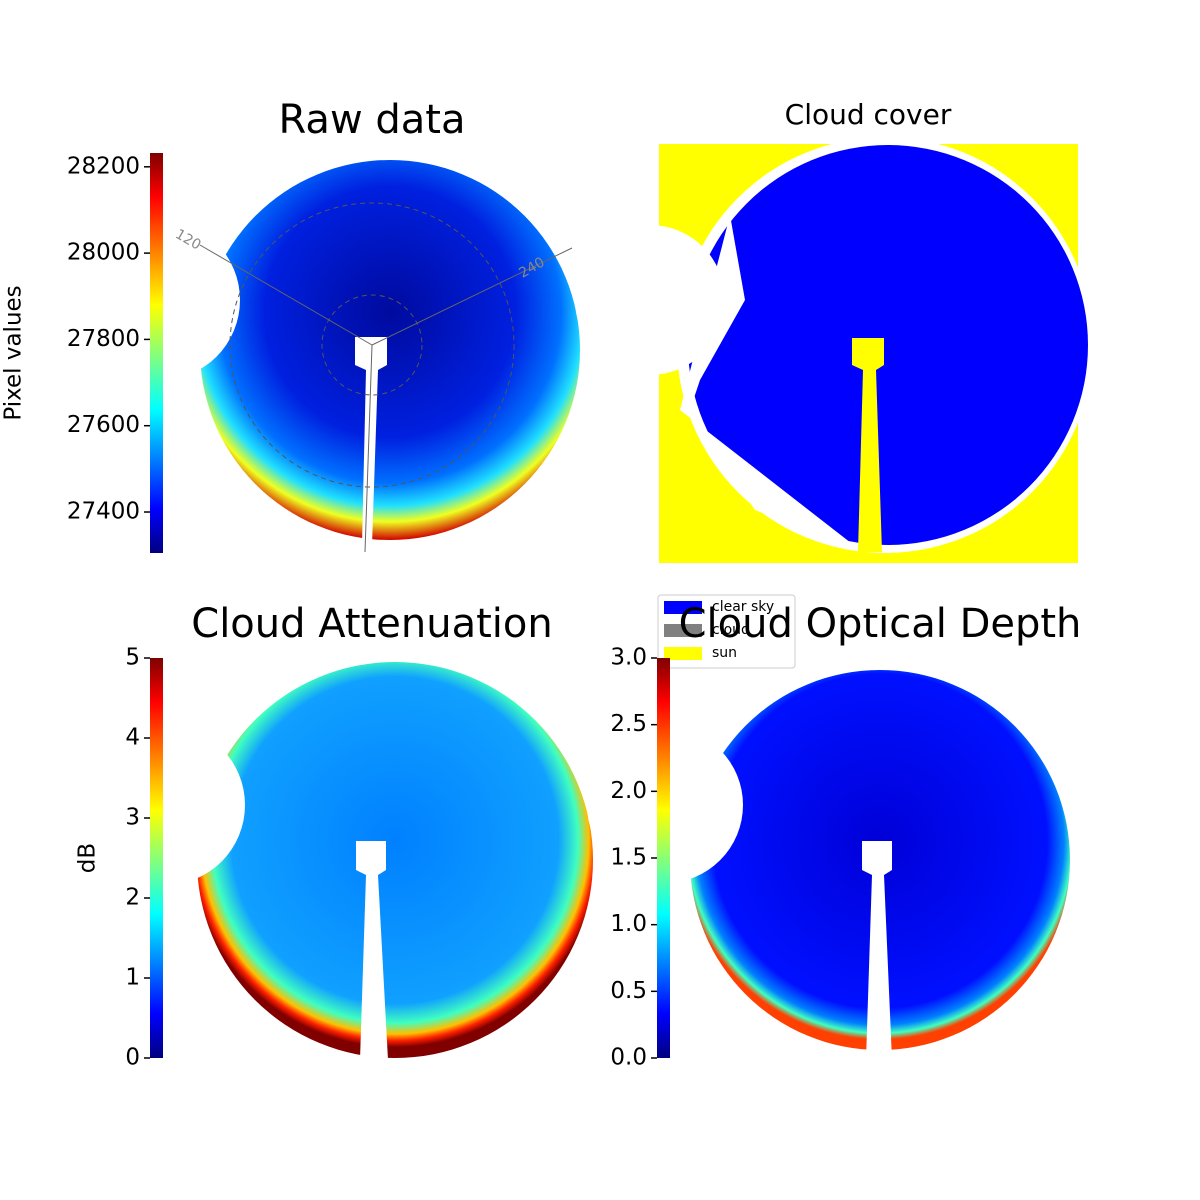  I want to click on panel-title: Raw data, so click(372, 120).